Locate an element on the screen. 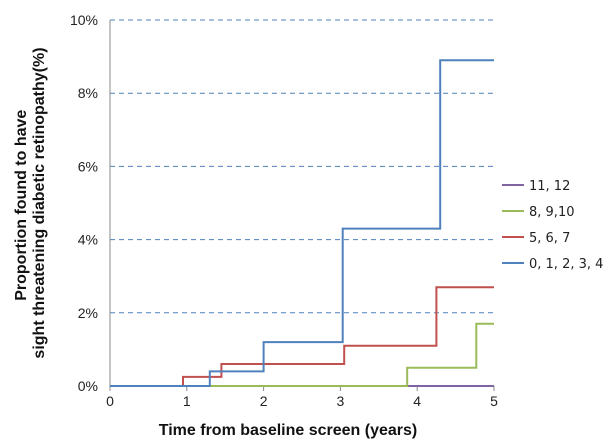 Image resolution: width=612 pixels, height=441 pixels. legend-label-2: 5, 6, 7 is located at coordinates (549, 238).